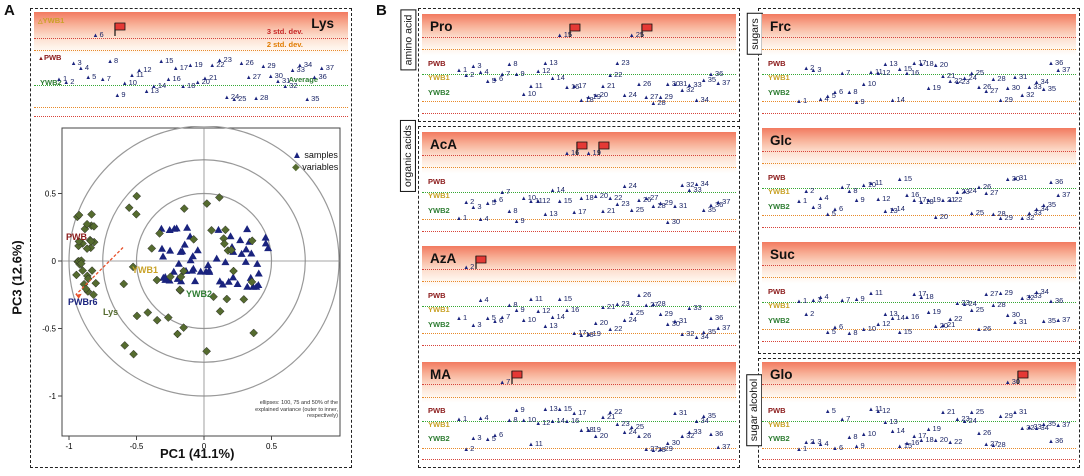 Image resolution: width=1084 pixels, height=476 pixels. I want to click on lys-sample-point: 14, so click(158, 86).